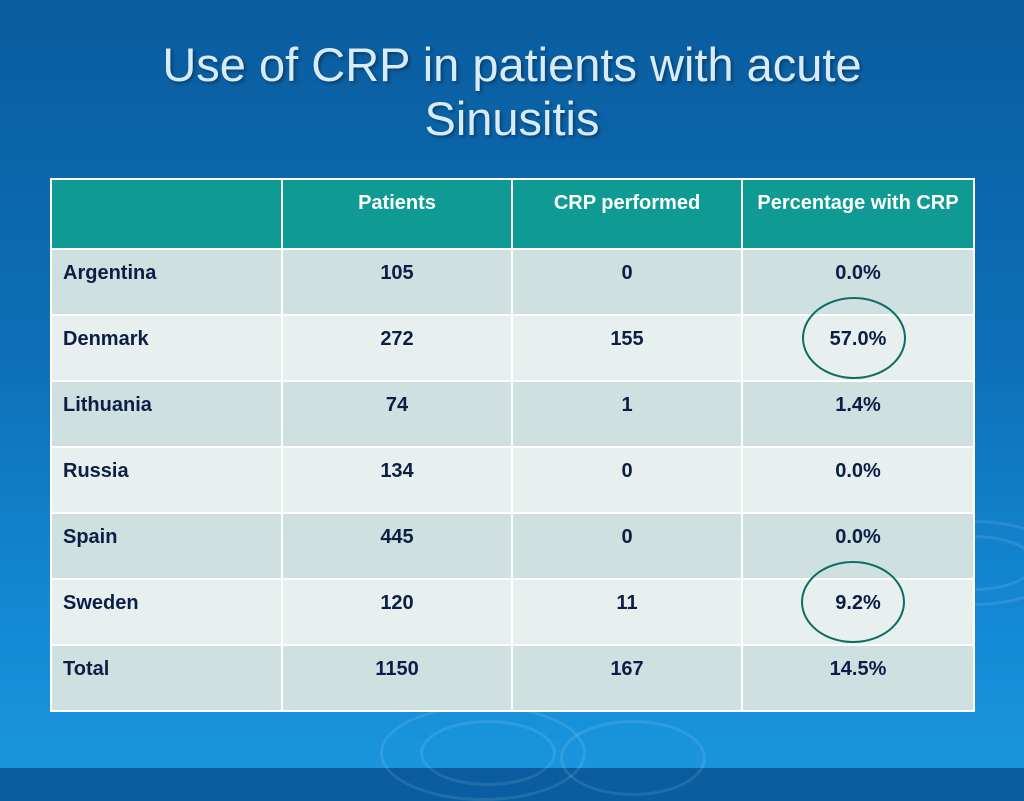 This screenshot has height=801, width=1024. What do you see at coordinates (166, 546) in the screenshot?
I see `country-cell: Spain` at bounding box center [166, 546].